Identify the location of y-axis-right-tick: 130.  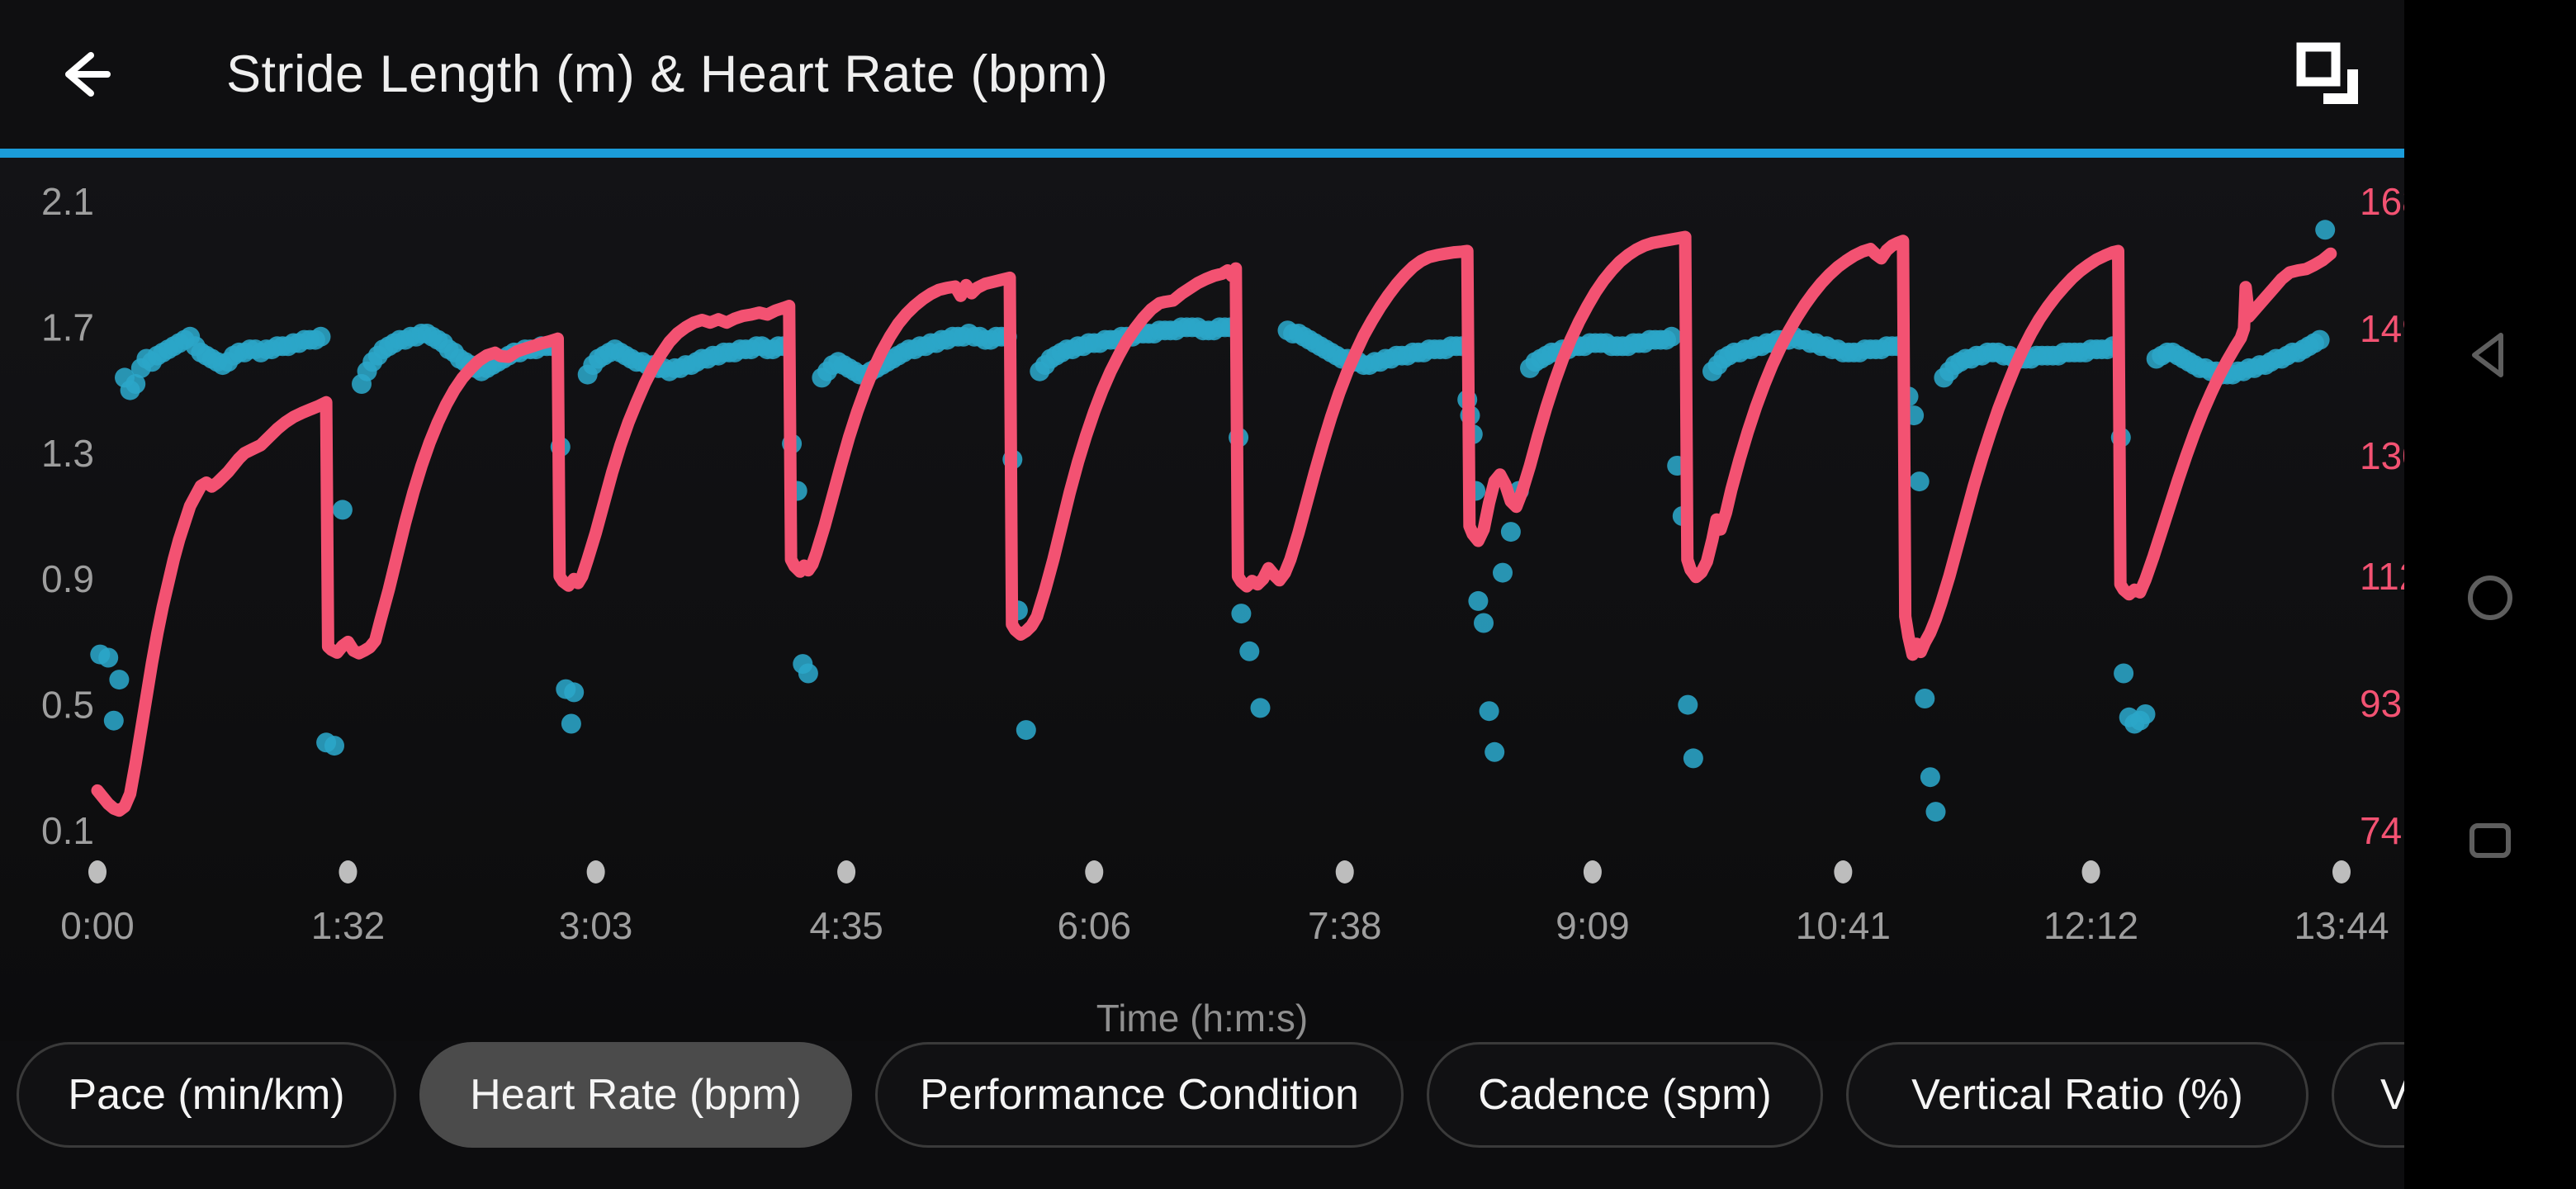
(2382, 455).